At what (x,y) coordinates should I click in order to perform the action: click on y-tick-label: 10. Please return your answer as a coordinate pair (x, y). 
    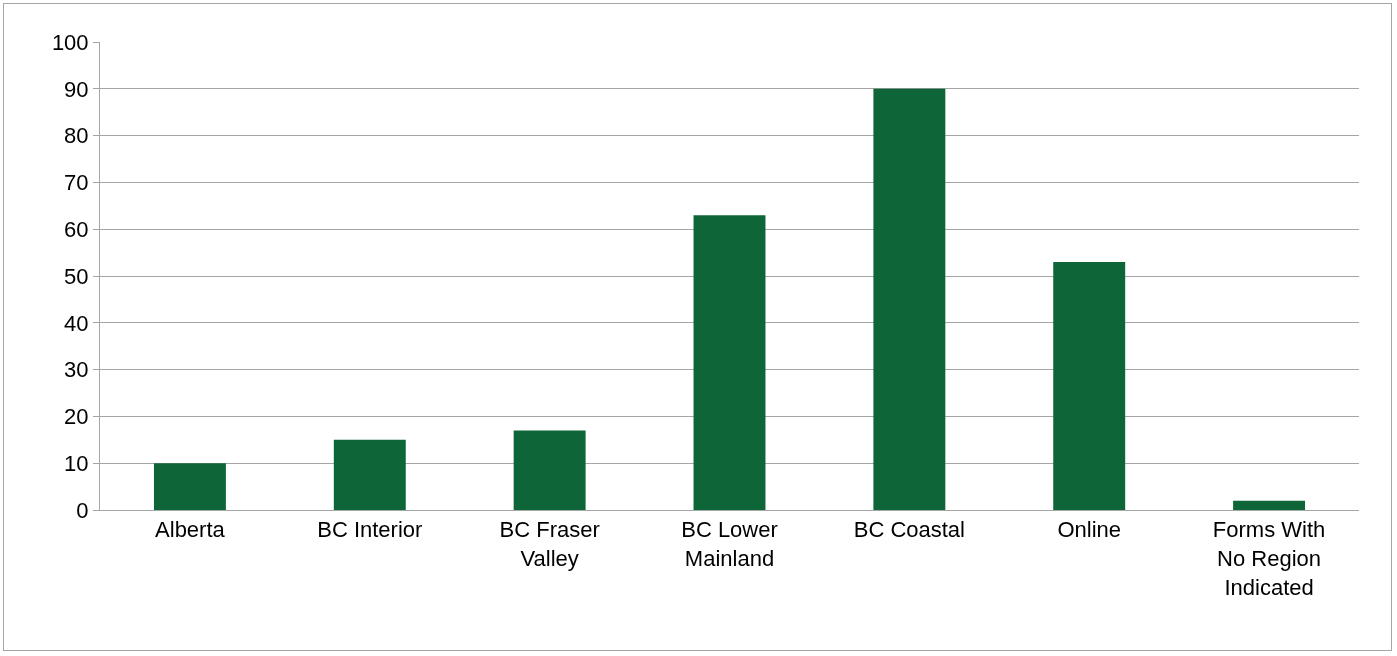
    Looking at the image, I should click on (76, 463).